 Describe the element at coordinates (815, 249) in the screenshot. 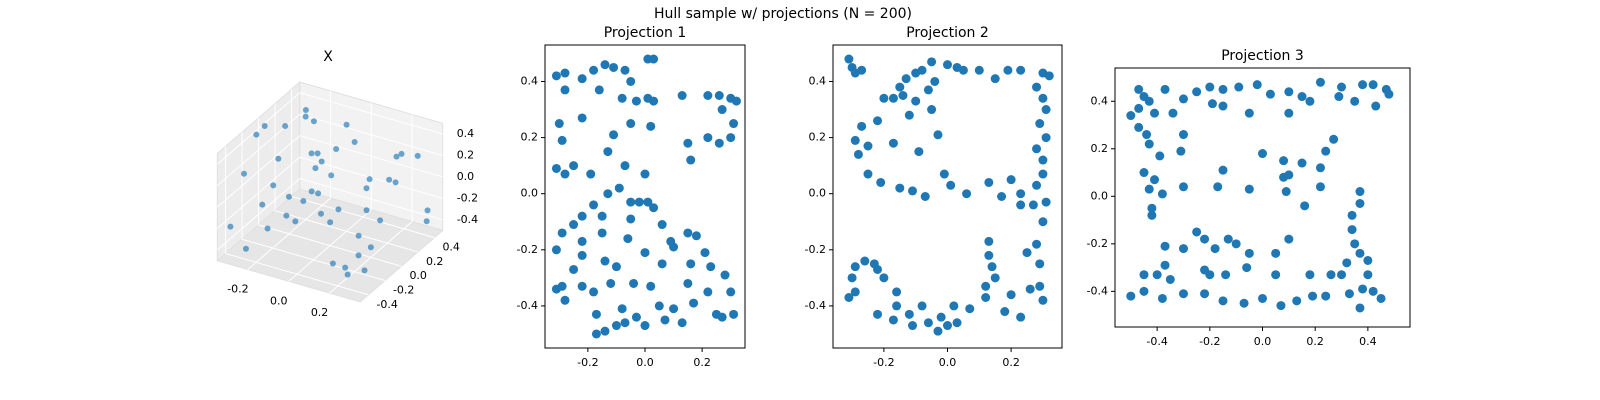

I see `y-tick-label: -0.2` at that location.